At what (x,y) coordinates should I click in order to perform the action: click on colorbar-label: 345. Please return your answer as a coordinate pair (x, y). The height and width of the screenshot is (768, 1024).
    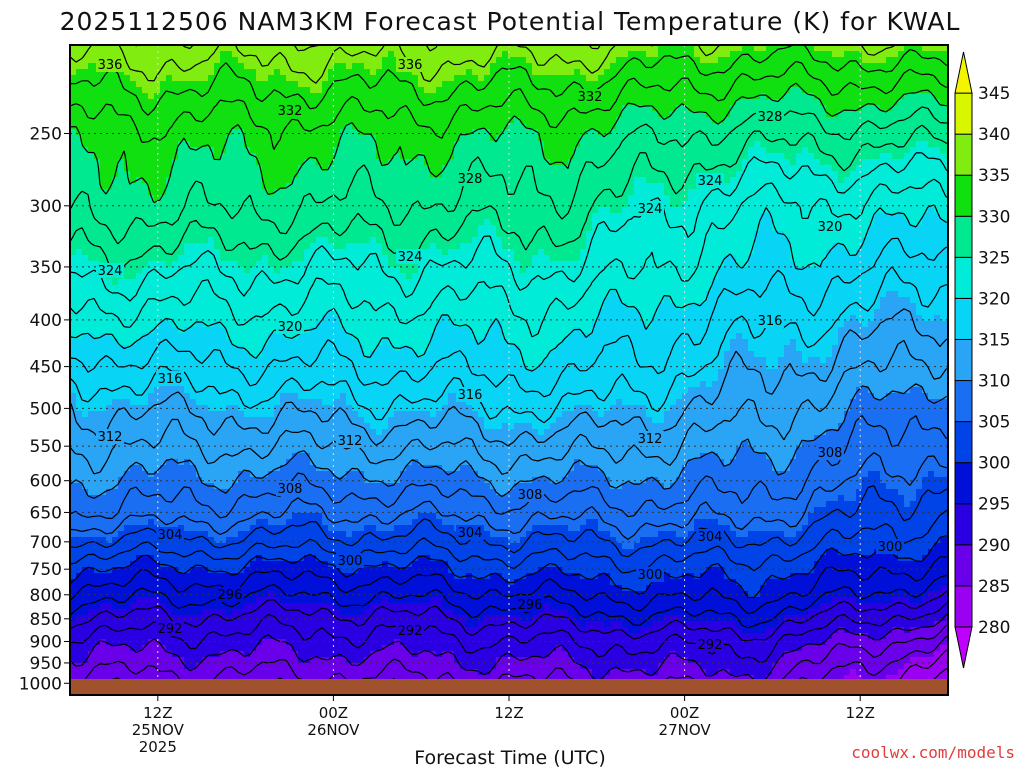
    Looking at the image, I should click on (994, 94).